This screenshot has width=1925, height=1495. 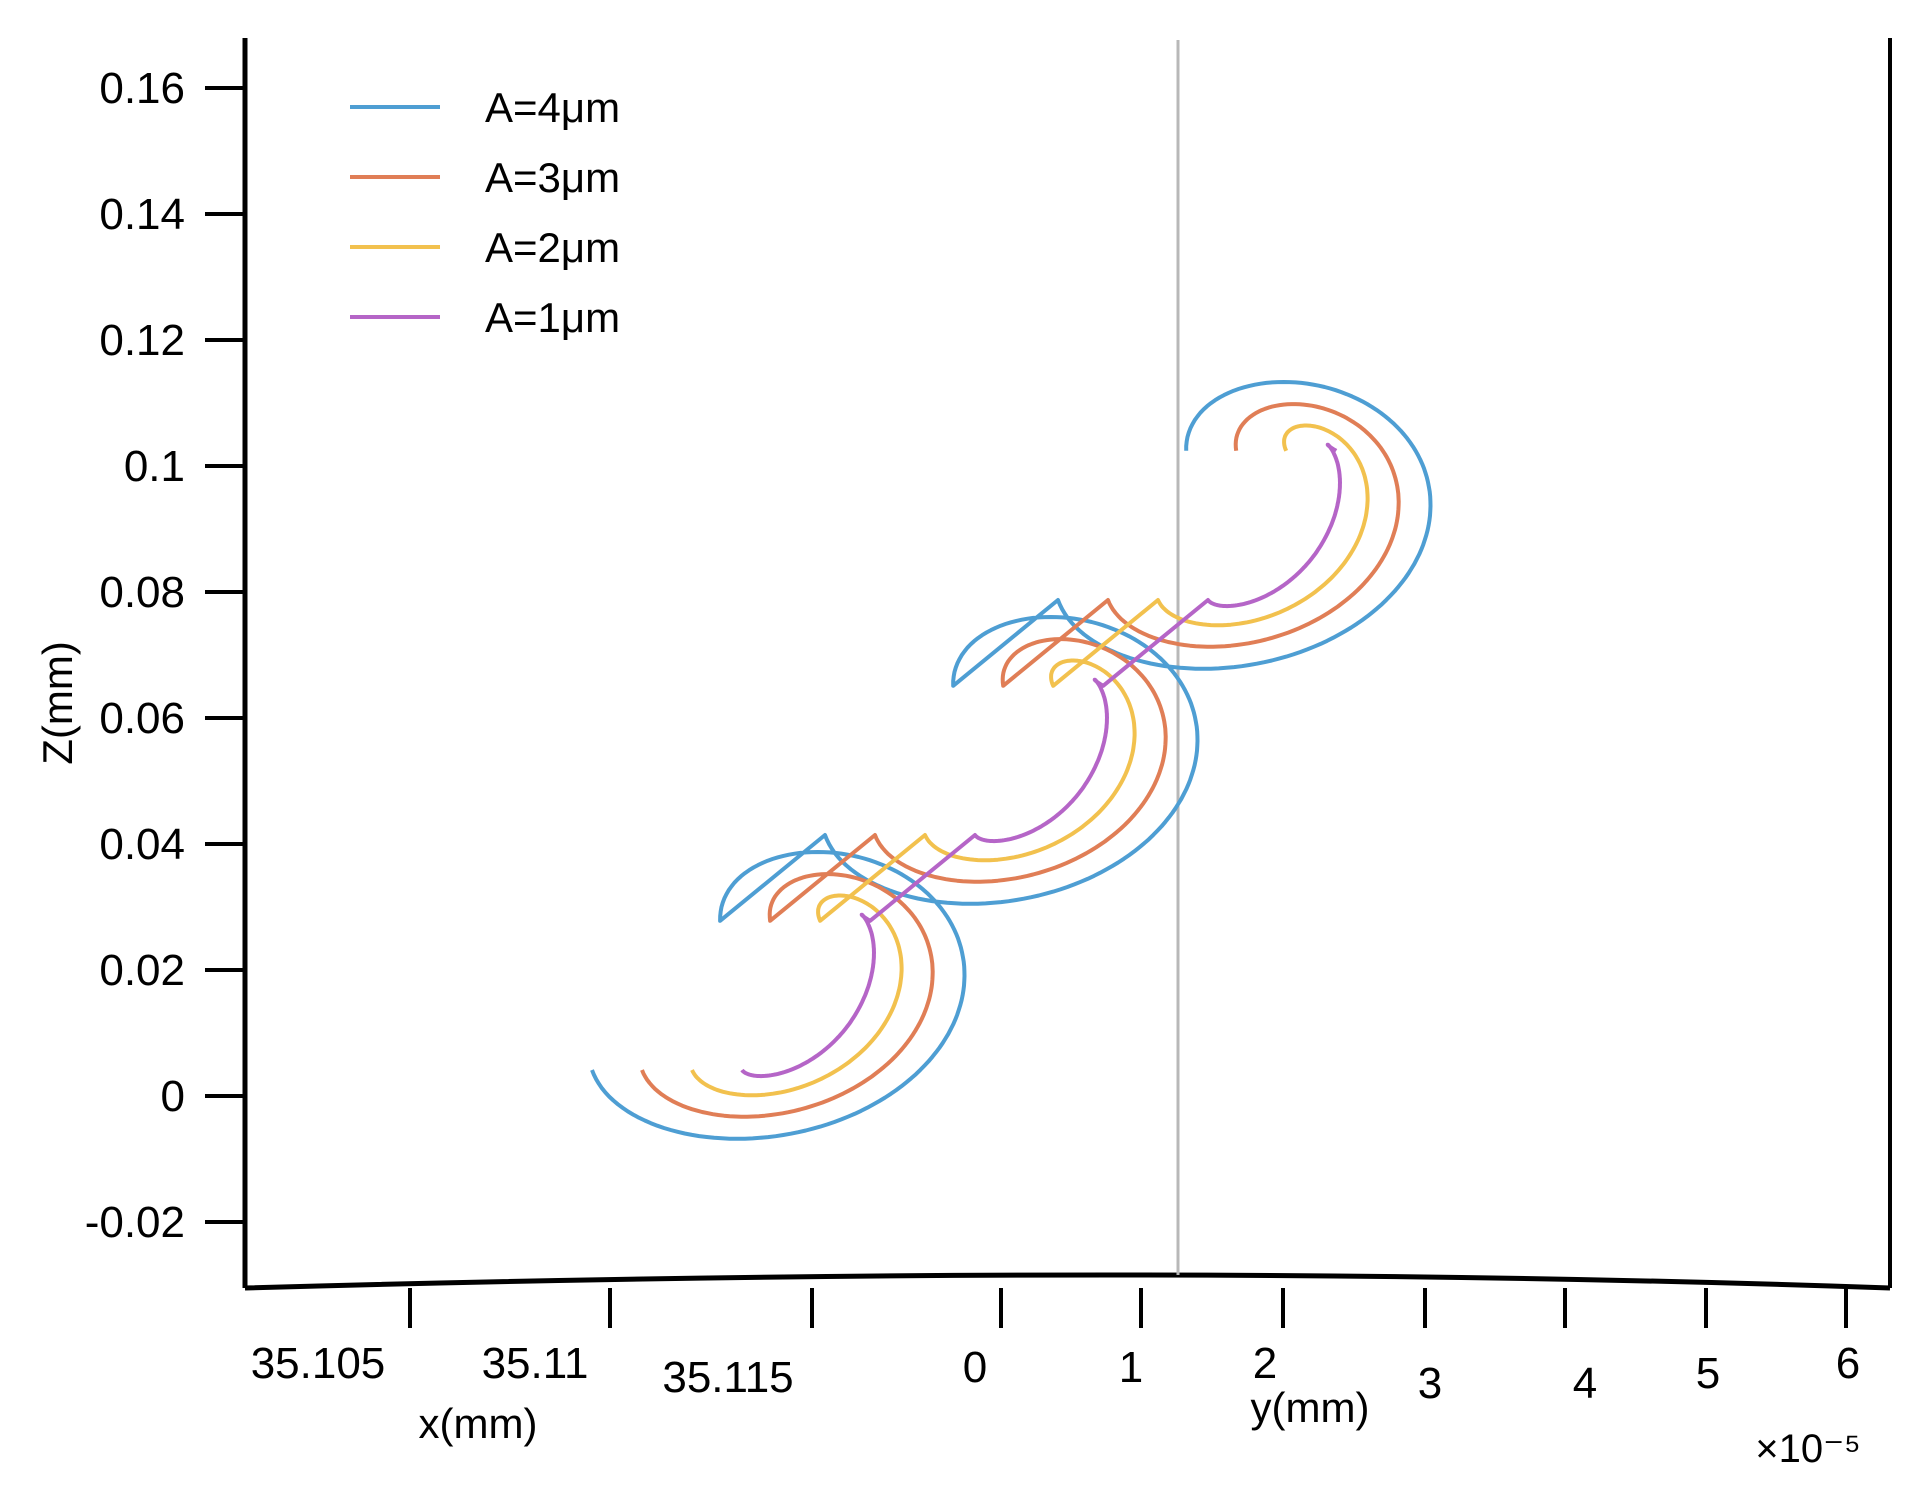 I want to click on y-tick-label: 3, so click(x=1430, y=1383).